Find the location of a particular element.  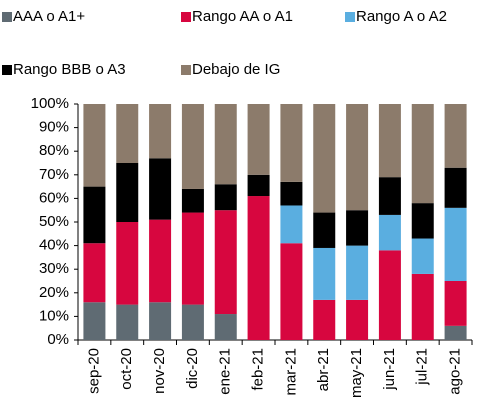

x-tick-label: ene-21 is located at coordinates (225, 371).